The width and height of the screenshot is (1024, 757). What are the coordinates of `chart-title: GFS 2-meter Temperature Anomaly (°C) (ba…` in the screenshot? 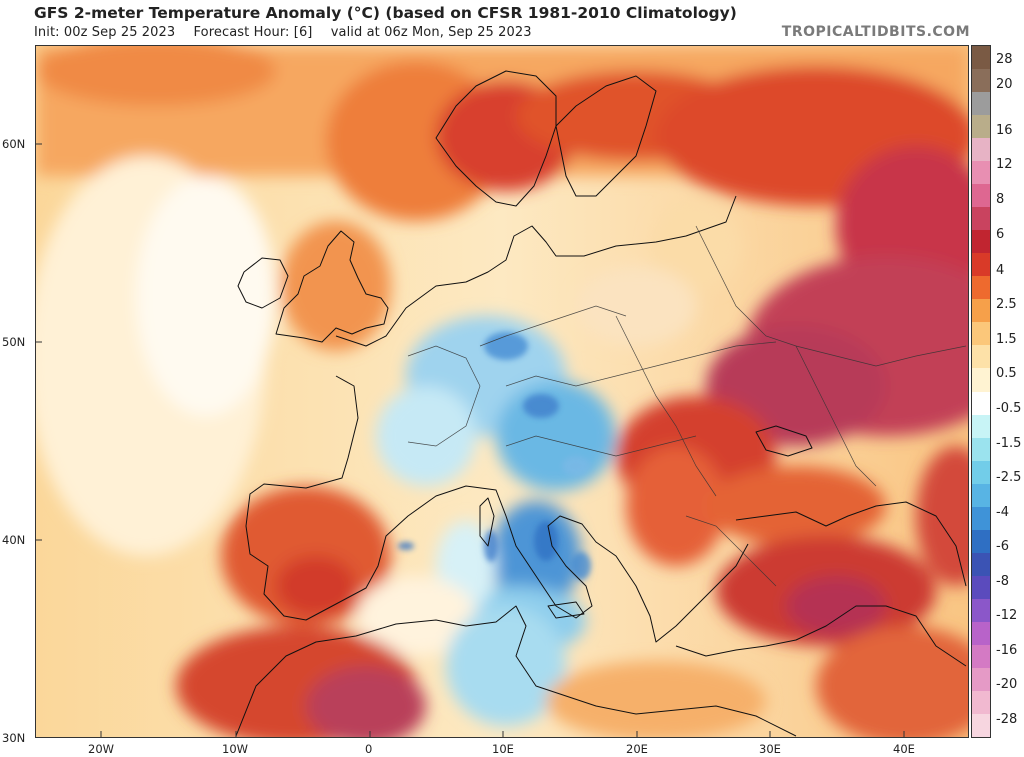 It's located at (385, 13).